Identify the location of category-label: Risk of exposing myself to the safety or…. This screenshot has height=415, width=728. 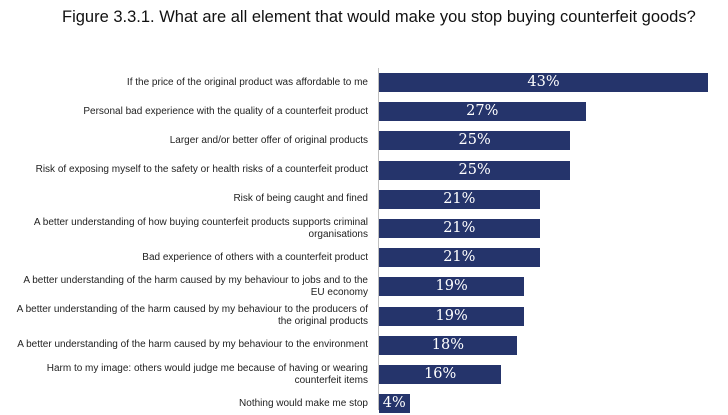
(201, 170).